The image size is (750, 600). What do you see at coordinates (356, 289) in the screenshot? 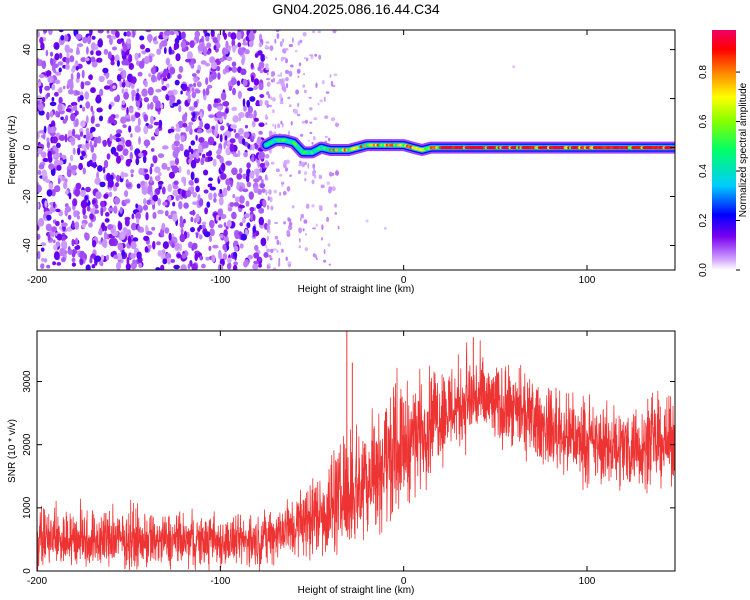
I see `spectrogram-x-label: Height of straight line (km)` at bounding box center [356, 289].